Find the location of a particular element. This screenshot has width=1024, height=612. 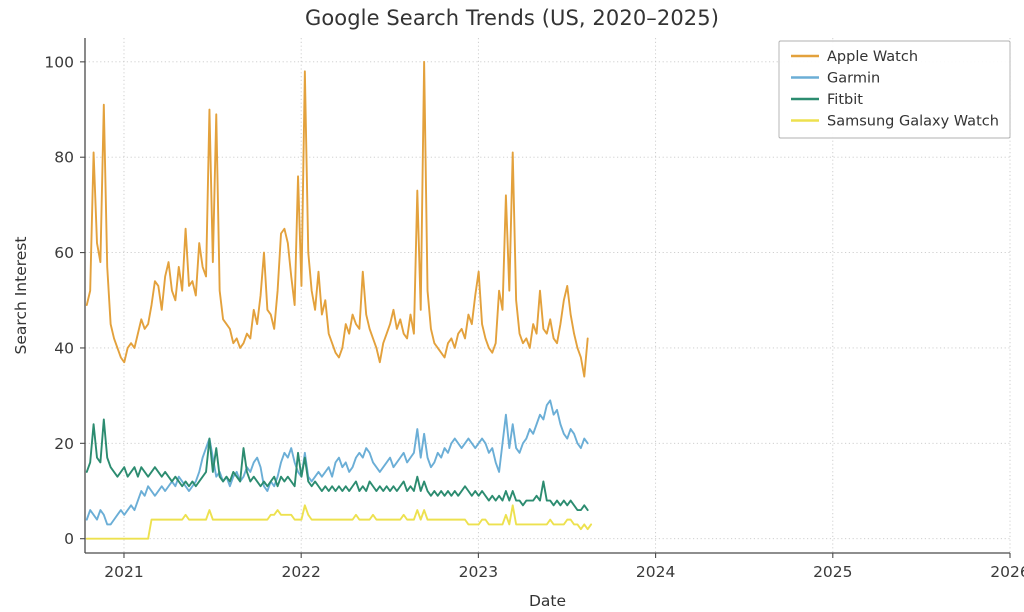

x-tick-label: 2023 is located at coordinates (478, 572).